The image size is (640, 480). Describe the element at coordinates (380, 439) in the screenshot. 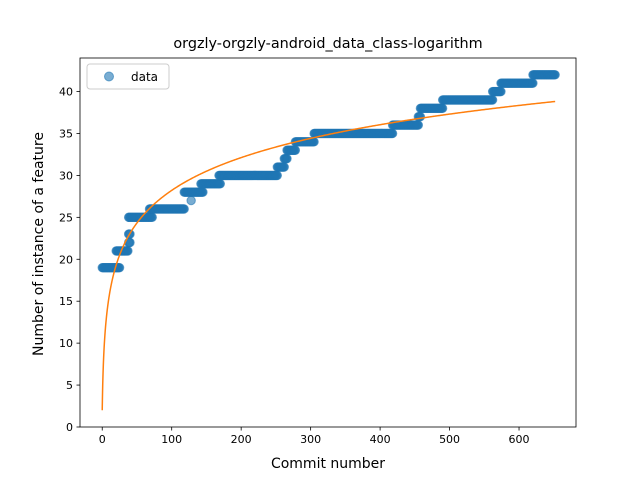

I see `x-tick-label: 400` at that location.